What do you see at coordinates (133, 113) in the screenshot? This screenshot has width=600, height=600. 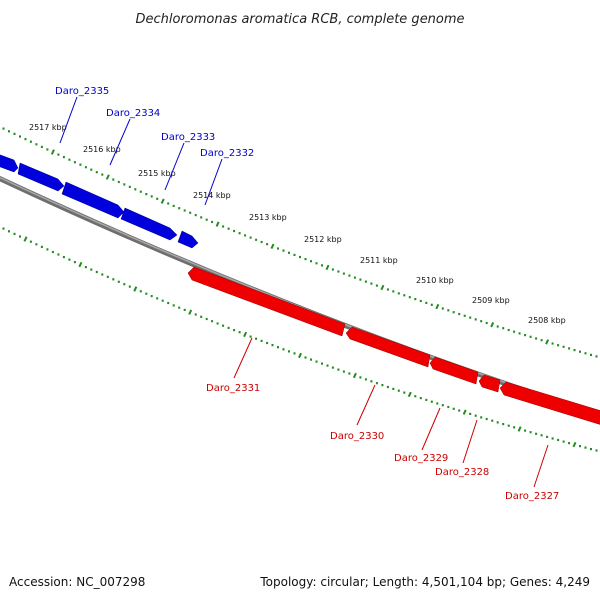 I see `gene-label-daro-2334: Daro_2334` at bounding box center [133, 113].